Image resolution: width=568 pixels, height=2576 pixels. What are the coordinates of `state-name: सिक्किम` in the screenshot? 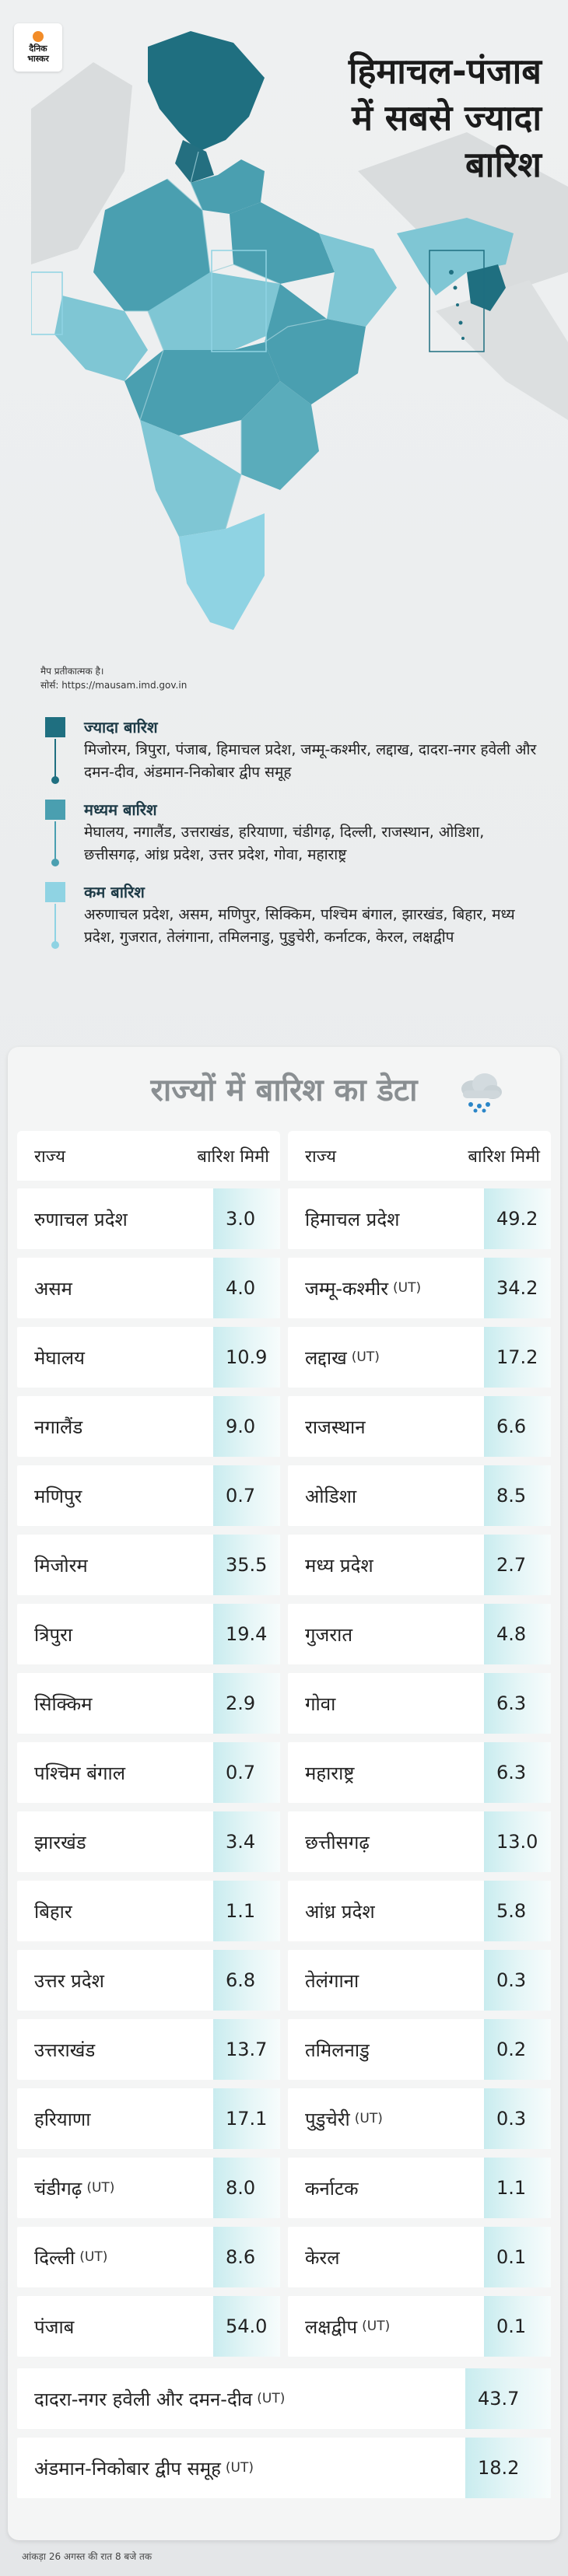 It's located at (63, 1703).